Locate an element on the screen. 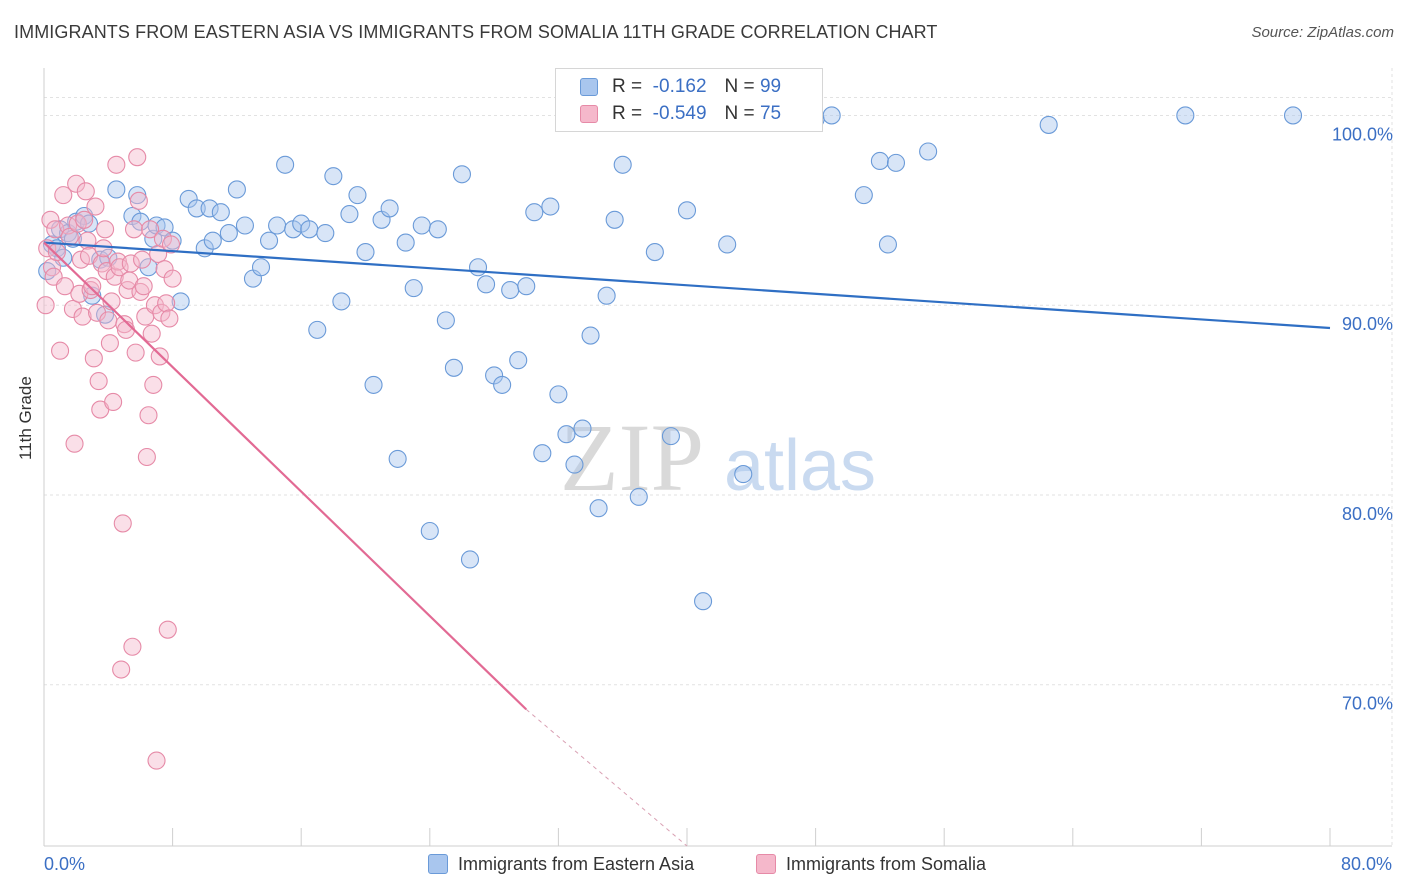 The height and width of the screenshot is (892, 1406). y-tick-label: 70.0% is located at coordinates (1367, 704).